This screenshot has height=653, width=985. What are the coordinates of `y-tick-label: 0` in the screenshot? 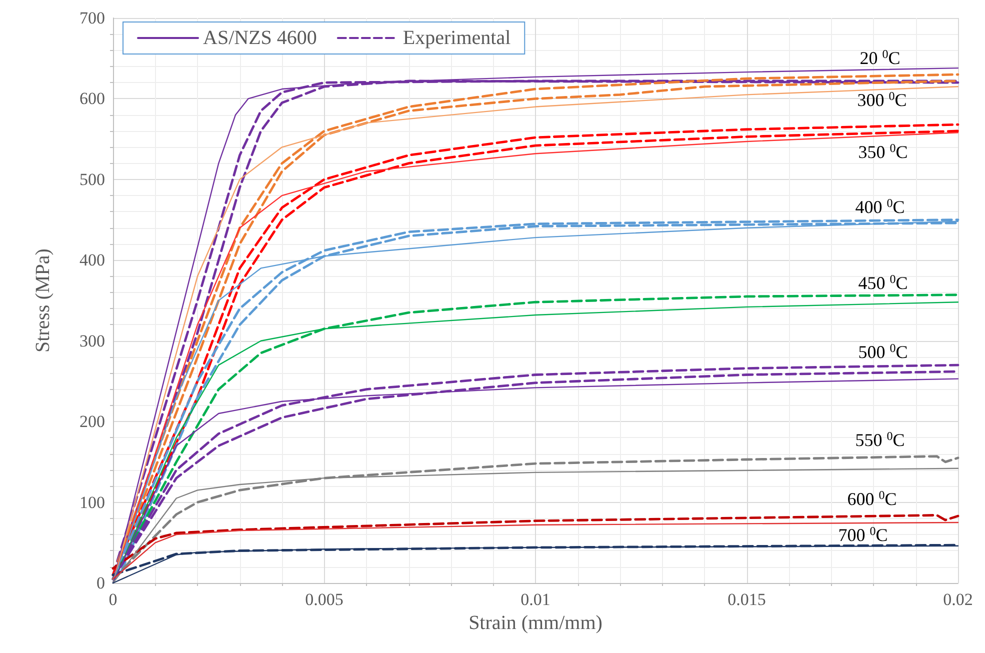 It's located at (100, 583).